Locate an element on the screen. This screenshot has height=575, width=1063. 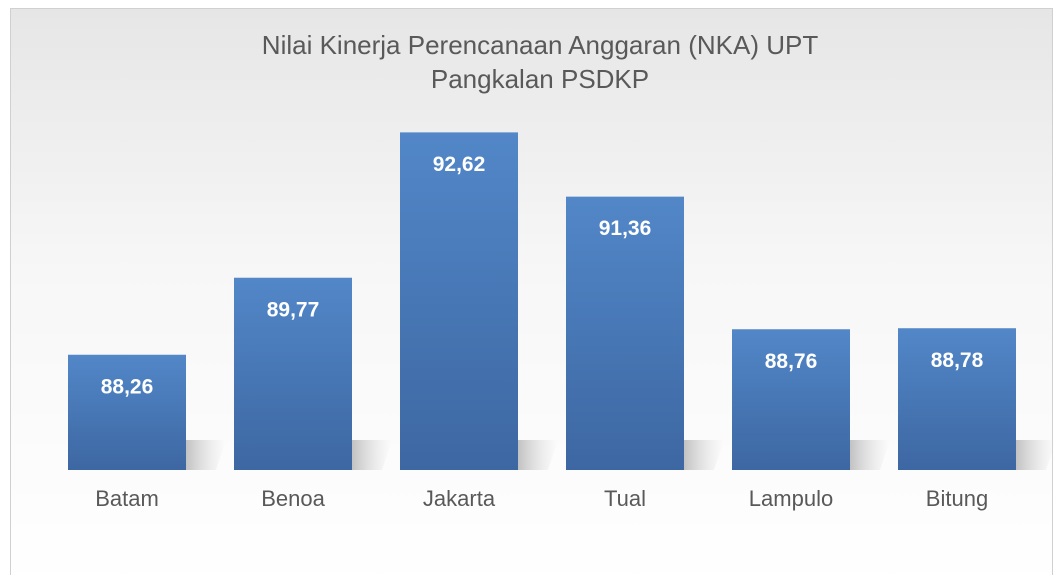
value-label: 89,77 is located at coordinates (293, 309).